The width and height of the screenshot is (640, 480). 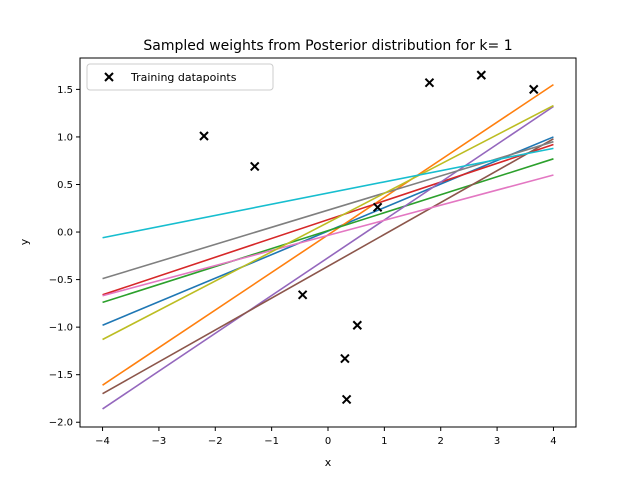 What do you see at coordinates (328, 441) in the screenshot?
I see `x-tick-label: 0` at bounding box center [328, 441].